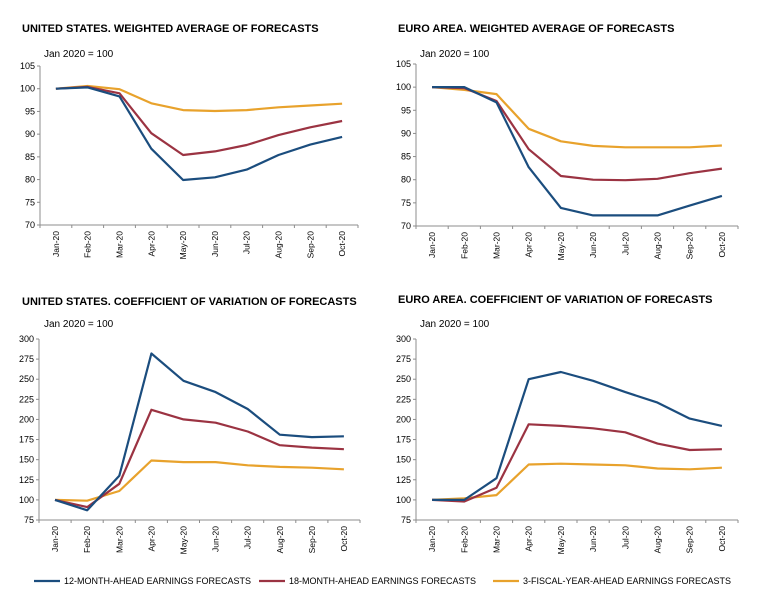 The height and width of the screenshot is (600, 784). I want to click on legend-label: 12-MONTH-AHEAD EARNINGS FORECASTS, so click(157, 581).